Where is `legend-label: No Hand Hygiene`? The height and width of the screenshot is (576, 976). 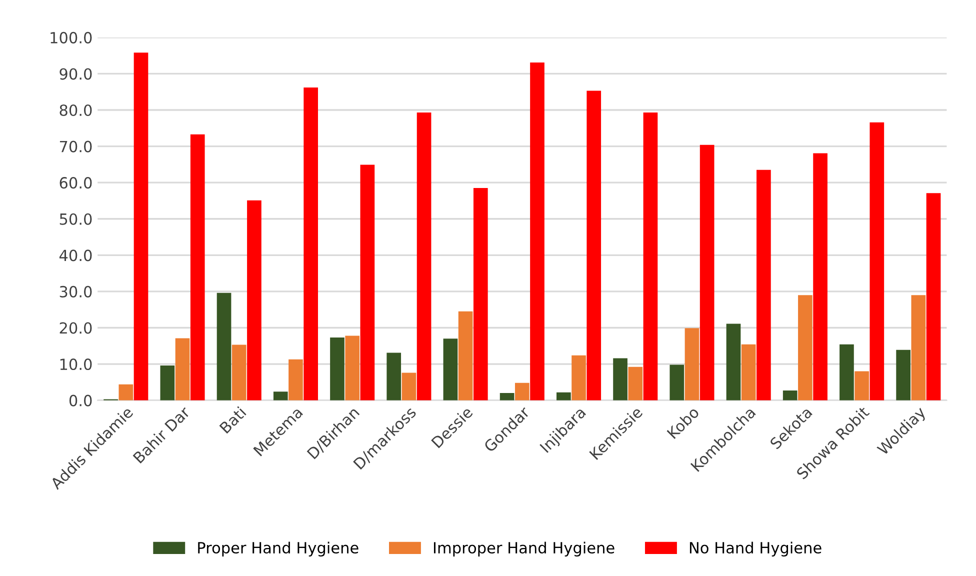 legend-label: No Hand Hygiene is located at coordinates (756, 549).